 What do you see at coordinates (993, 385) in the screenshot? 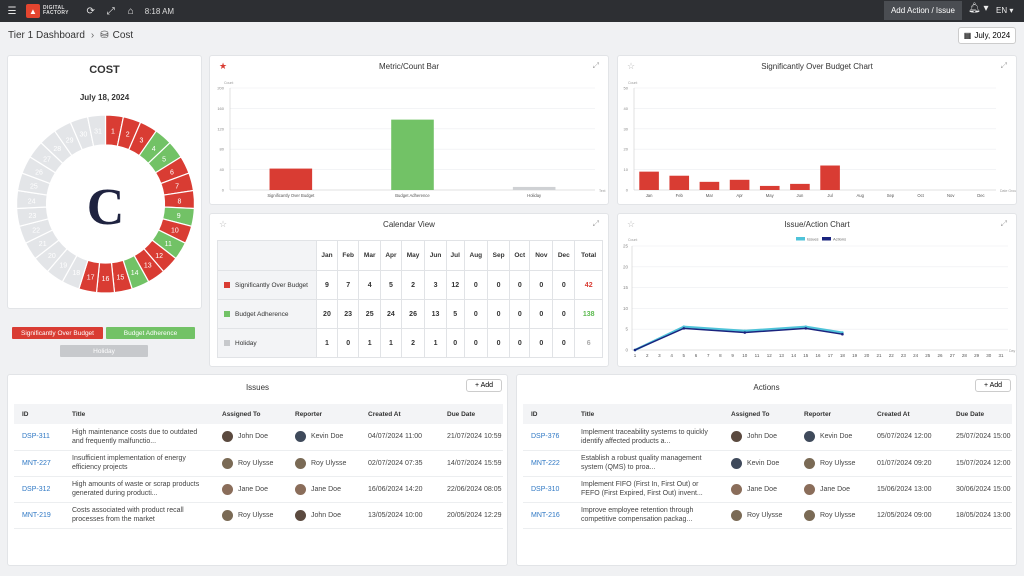
I see `add-action-button: + Add` at bounding box center [993, 385].